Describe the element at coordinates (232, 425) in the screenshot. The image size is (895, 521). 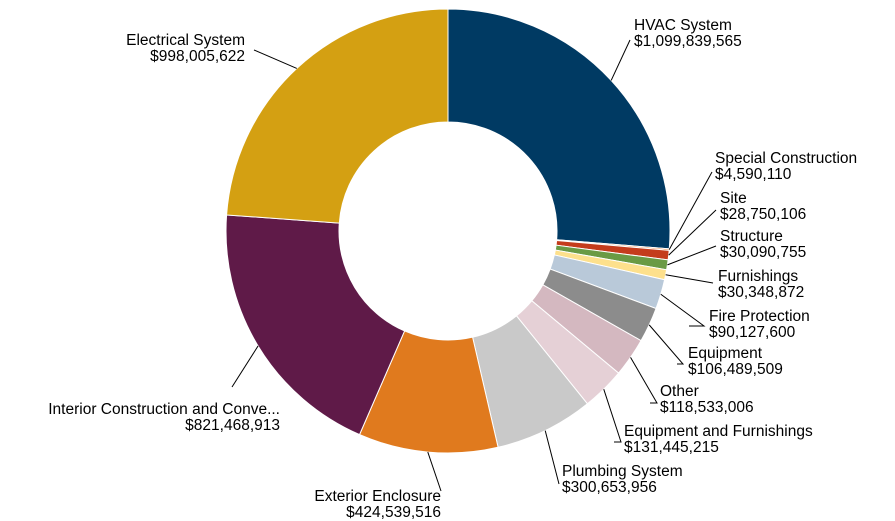
I see `slice-value-interior-construction-and-conve: $821,468,913` at that location.